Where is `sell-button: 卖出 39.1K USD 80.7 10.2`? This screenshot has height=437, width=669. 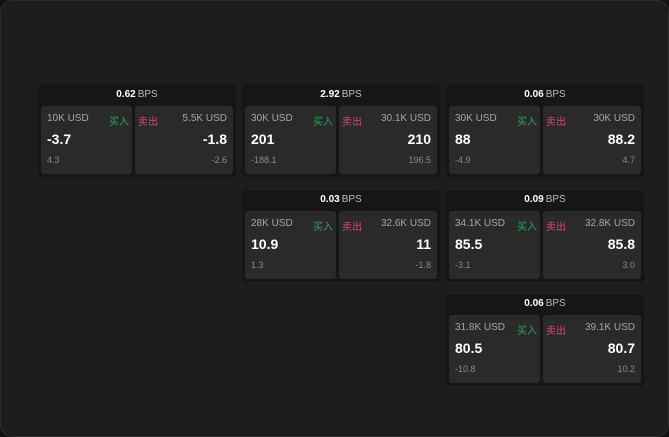 sell-button: 卖出 39.1K USD 80.7 10.2 is located at coordinates (592, 349).